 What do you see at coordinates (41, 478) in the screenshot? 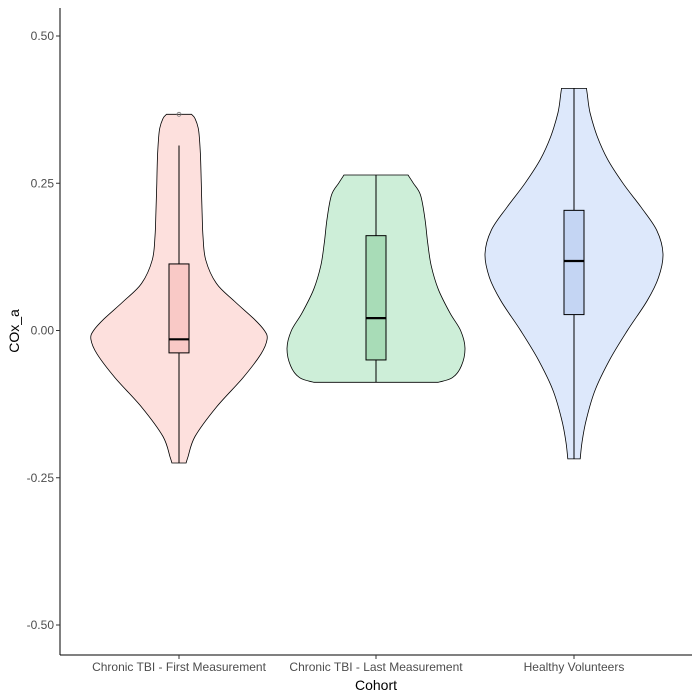
I see `y-tick-label: -0.25` at bounding box center [41, 478].